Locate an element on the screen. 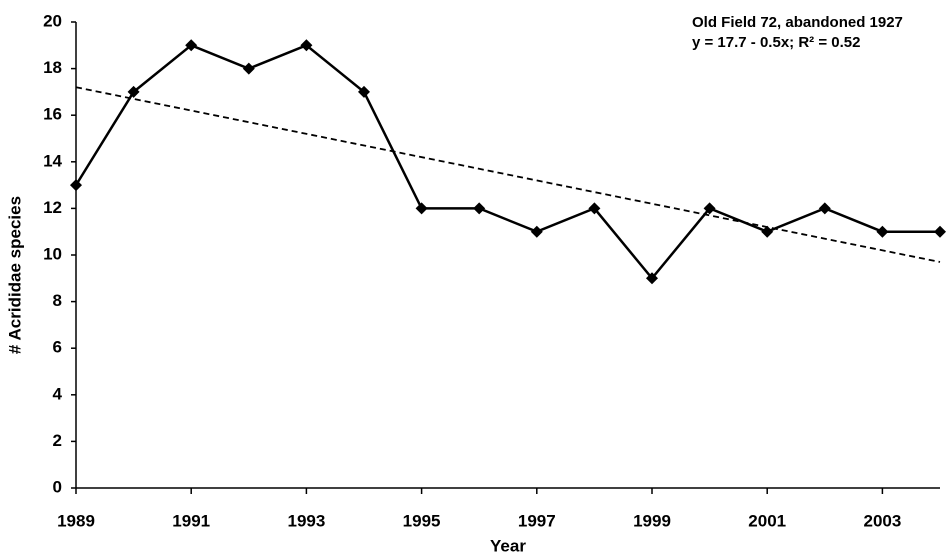 The height and width of the screenshot is (558, 947). x-axis-label: Year is located at coordinates (508, 545).